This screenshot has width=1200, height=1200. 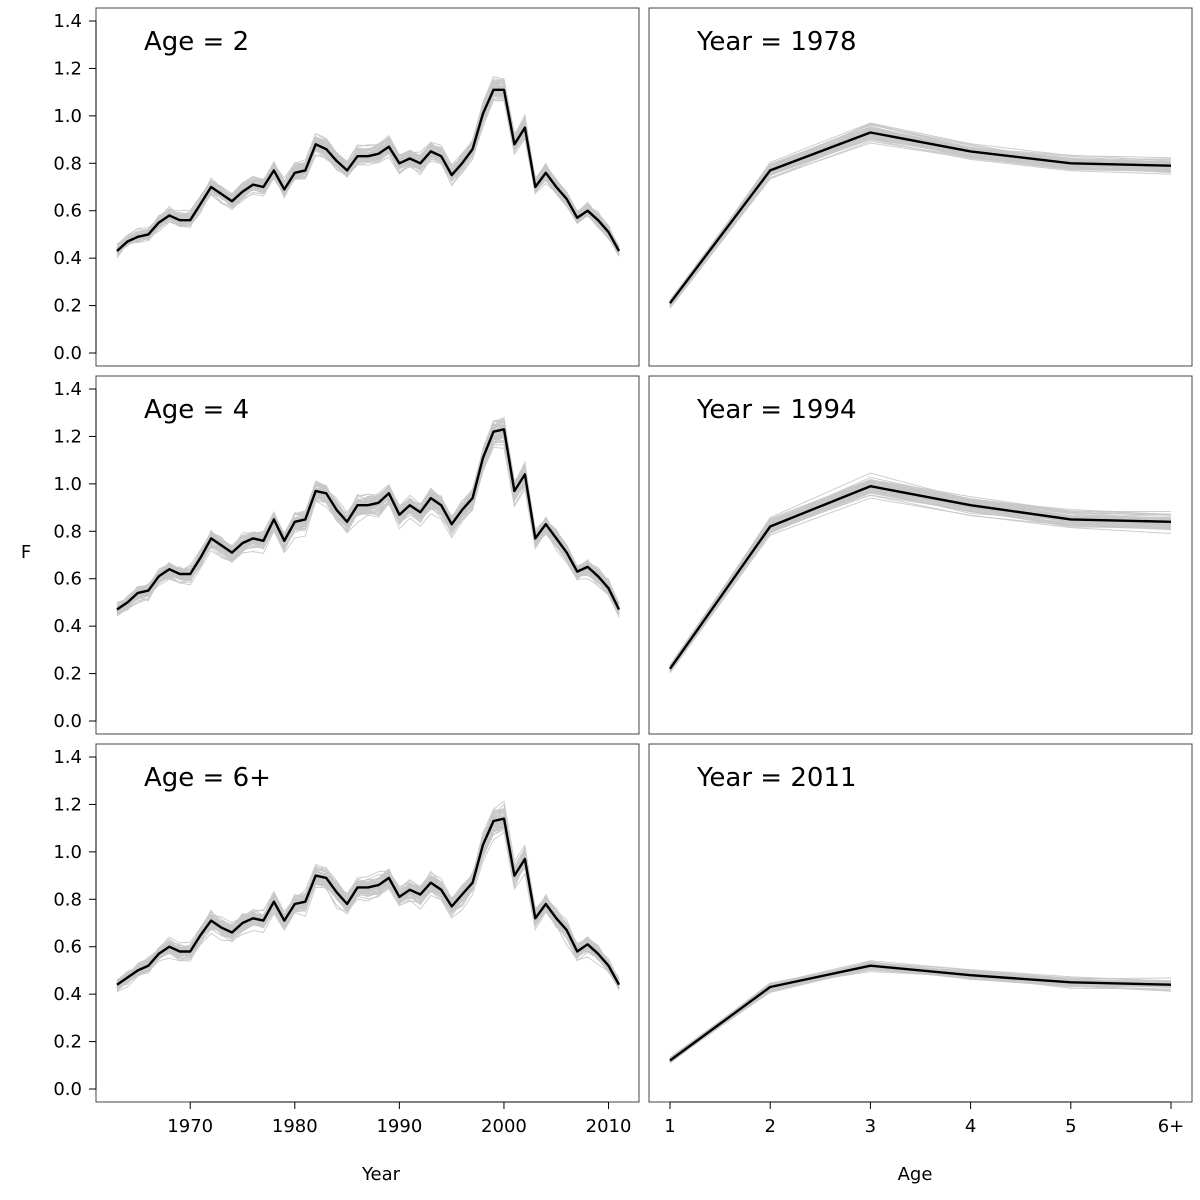 What do you see at coordinates (970, 1126) in the screenshot?
I see `x-tick-label: 4` at bounding box center [970, 1126].